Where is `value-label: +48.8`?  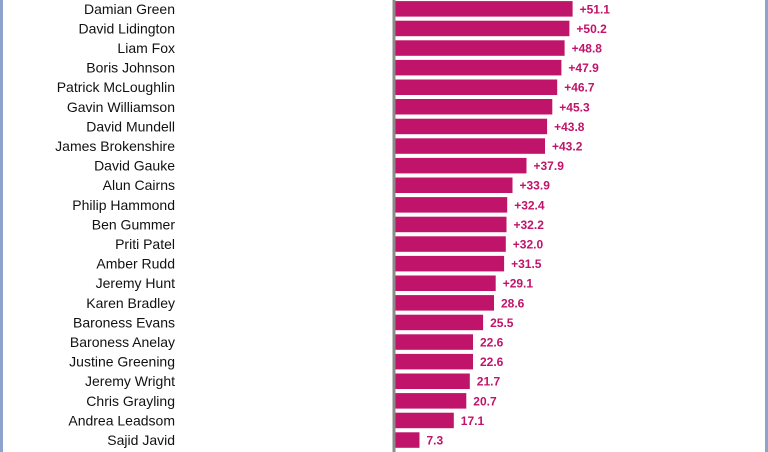 value-label: +48.8 is located at coordinates (587, 49).